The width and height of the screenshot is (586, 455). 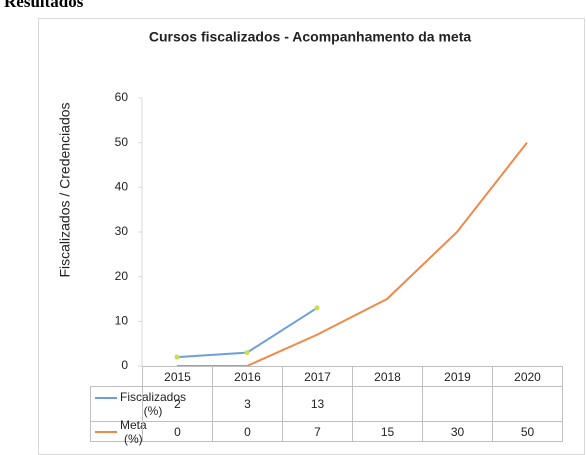 I want to click on legend-label: Fiscalizados (%), so click(x=153, y=404).